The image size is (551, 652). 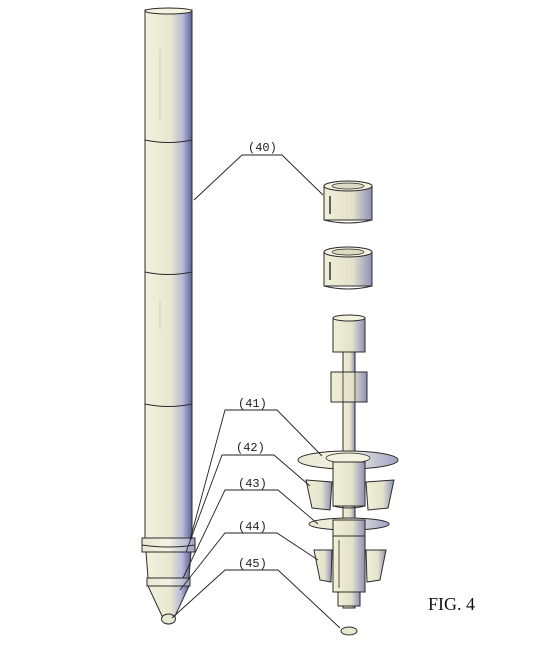 I want to click on tube-lower-section, so click(x=168, y=565).